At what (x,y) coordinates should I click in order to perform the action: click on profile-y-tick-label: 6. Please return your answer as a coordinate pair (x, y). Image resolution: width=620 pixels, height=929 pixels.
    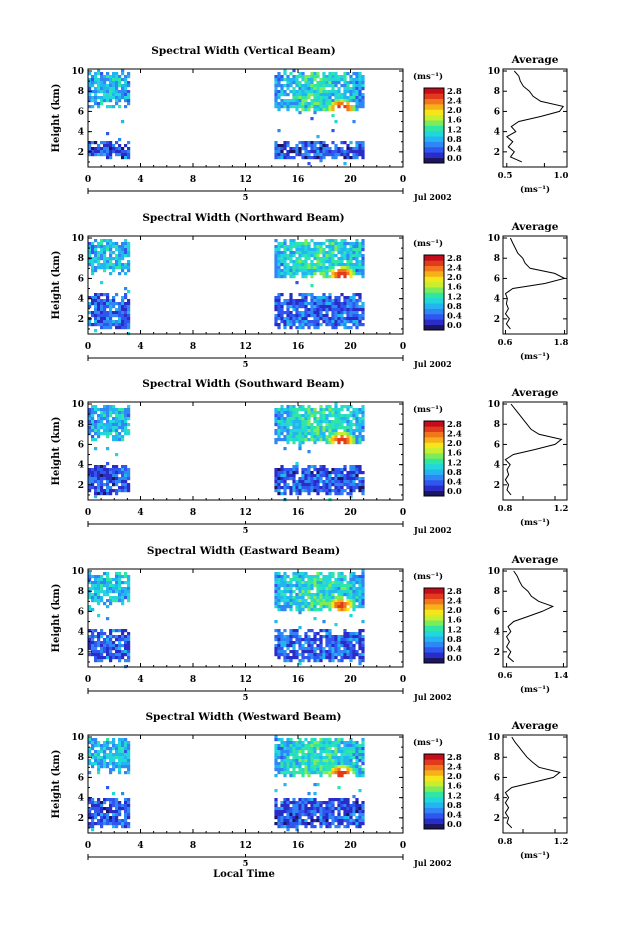
    Looking at the image, I should click on (497, 112).